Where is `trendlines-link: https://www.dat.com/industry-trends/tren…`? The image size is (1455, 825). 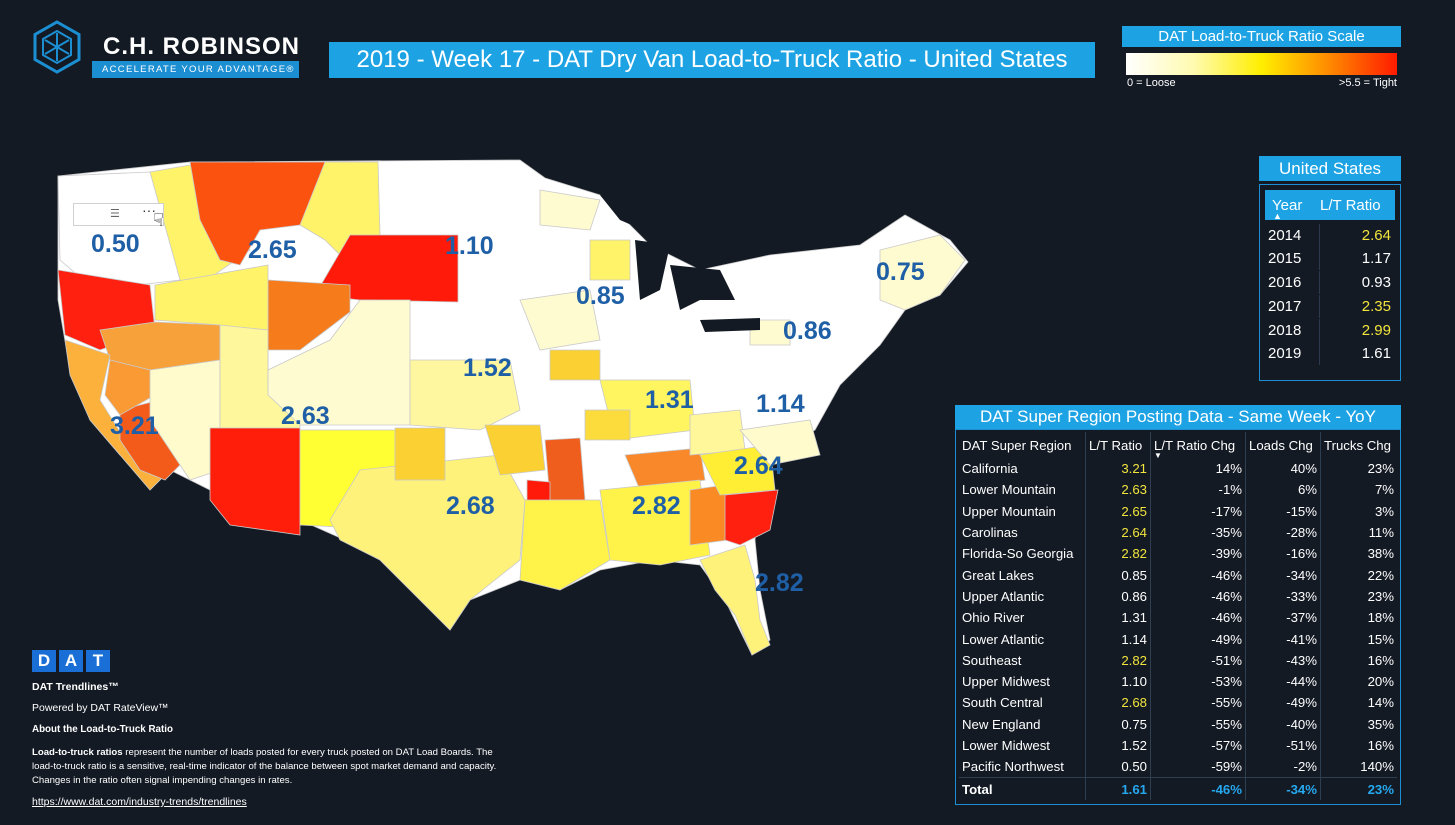
trendlines-link: https://www.dat.com/industry-trends/tren… is located at coordinates (139, 802).